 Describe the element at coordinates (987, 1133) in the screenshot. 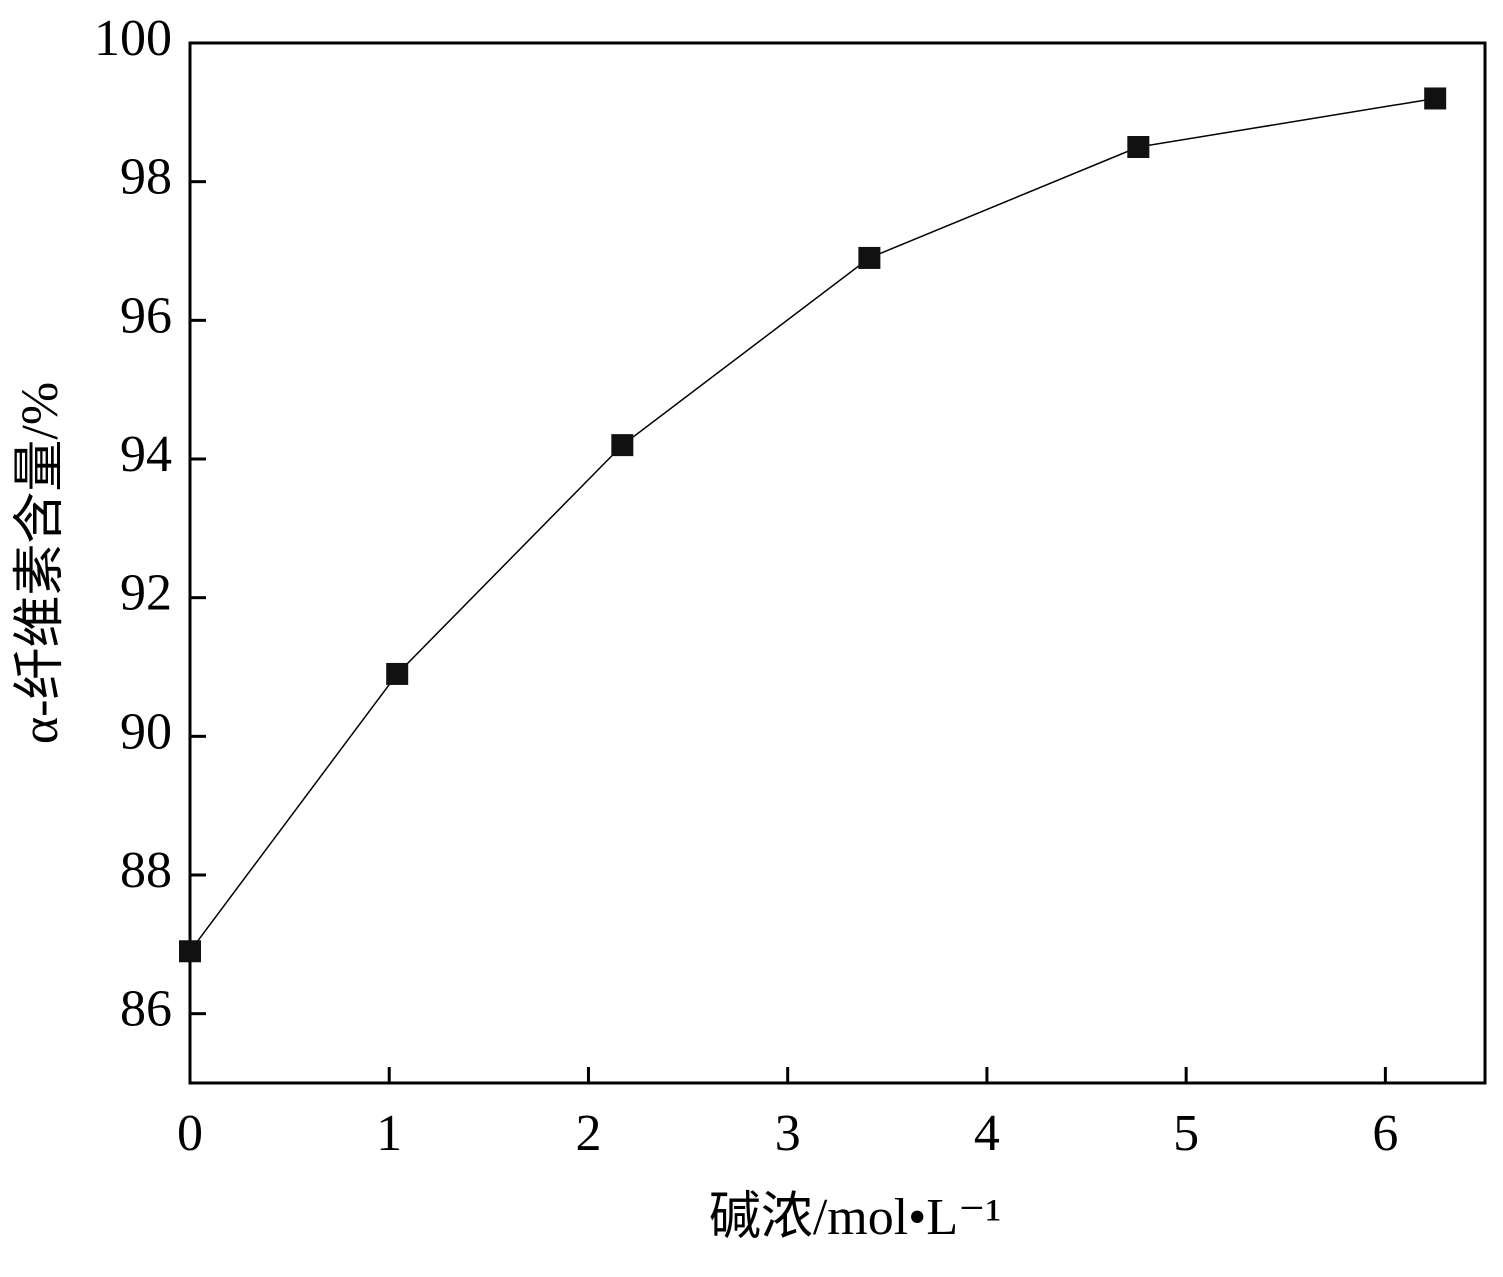

I see `x-tick-label: 4` at that location.